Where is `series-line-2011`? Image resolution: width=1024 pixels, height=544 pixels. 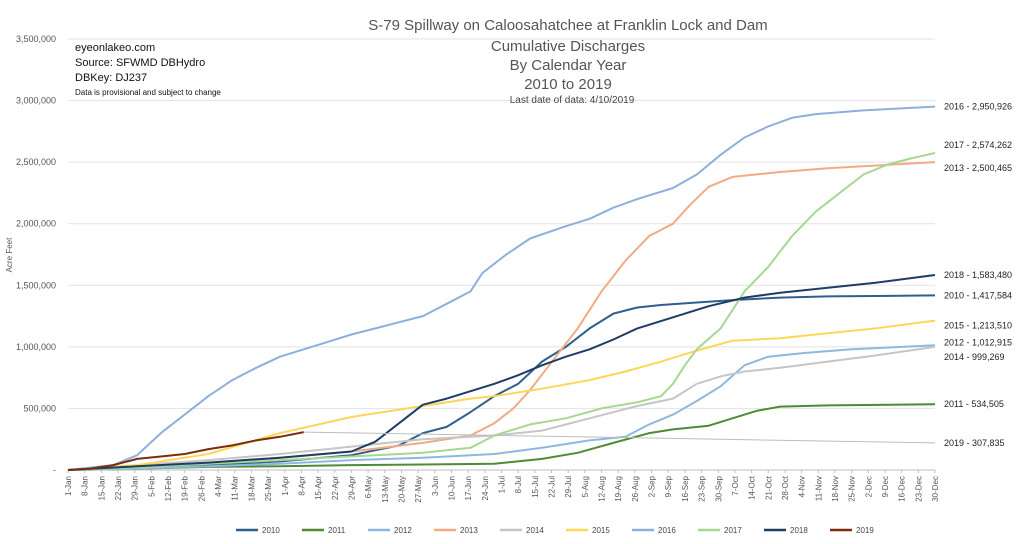
series-line-2011 is located at coordinates (501, 437).